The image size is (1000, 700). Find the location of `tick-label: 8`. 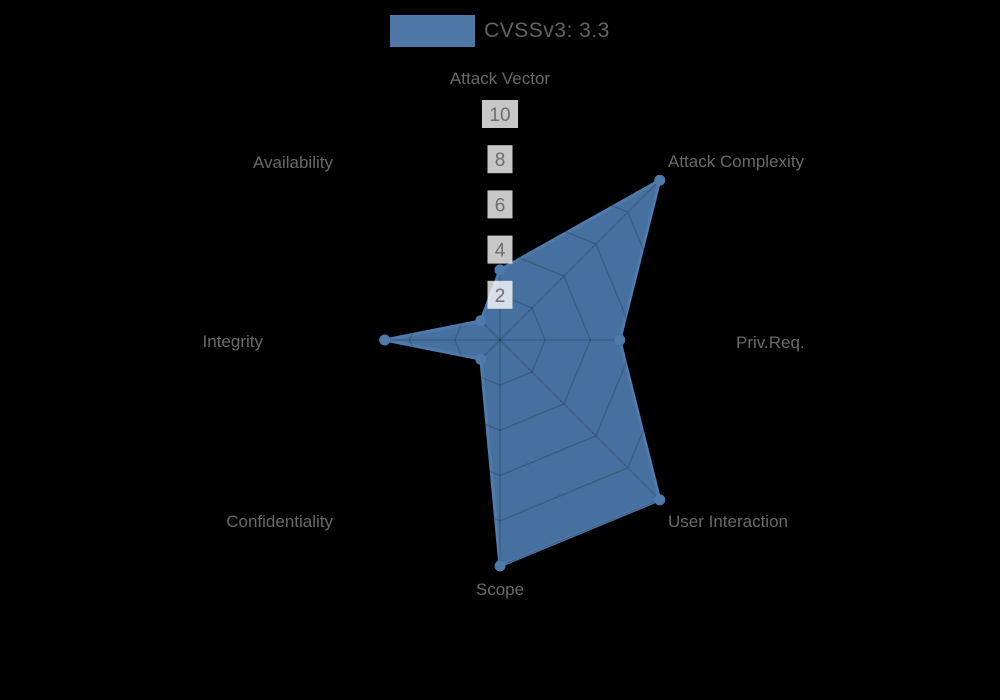

tick-label: 8 is located at coordinates (500, 160).